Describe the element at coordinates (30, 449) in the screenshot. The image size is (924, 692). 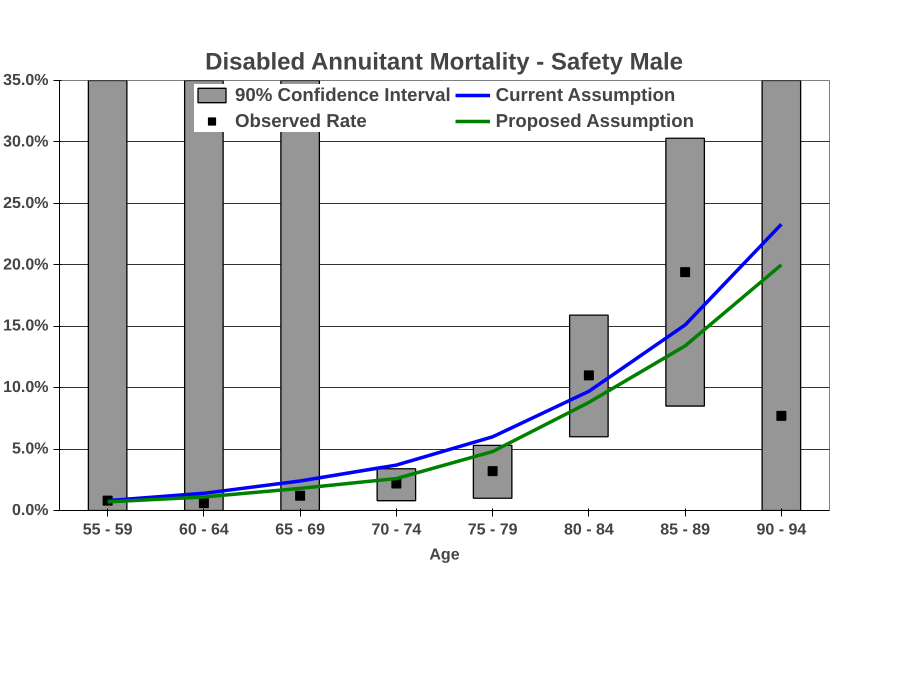
I see `y-tick-label: 5.0%` at that location.